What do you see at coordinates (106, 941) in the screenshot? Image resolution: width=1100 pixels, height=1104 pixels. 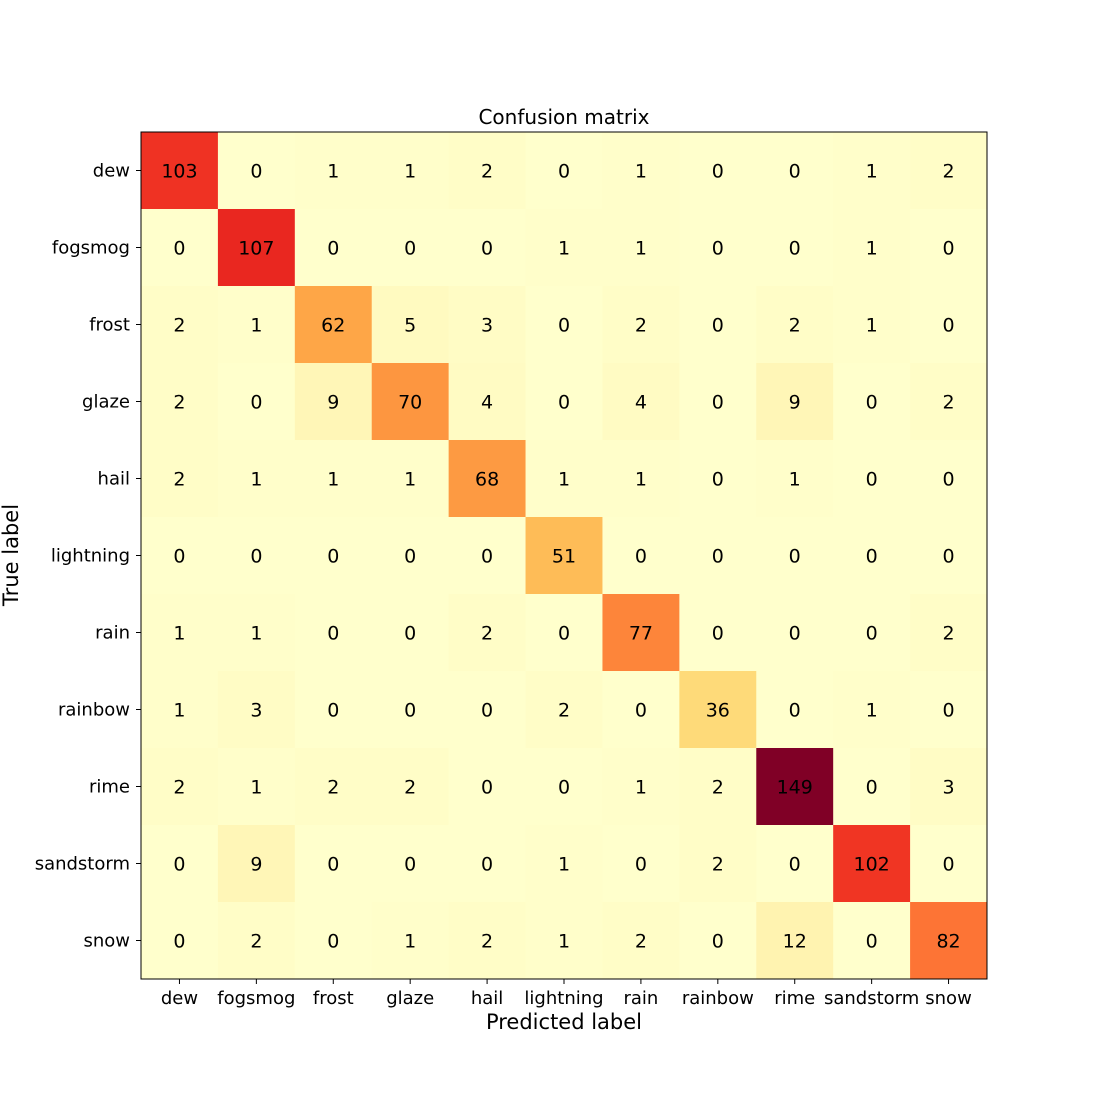 I see `y-tick-label: snow` at bounding box center [106, 941].